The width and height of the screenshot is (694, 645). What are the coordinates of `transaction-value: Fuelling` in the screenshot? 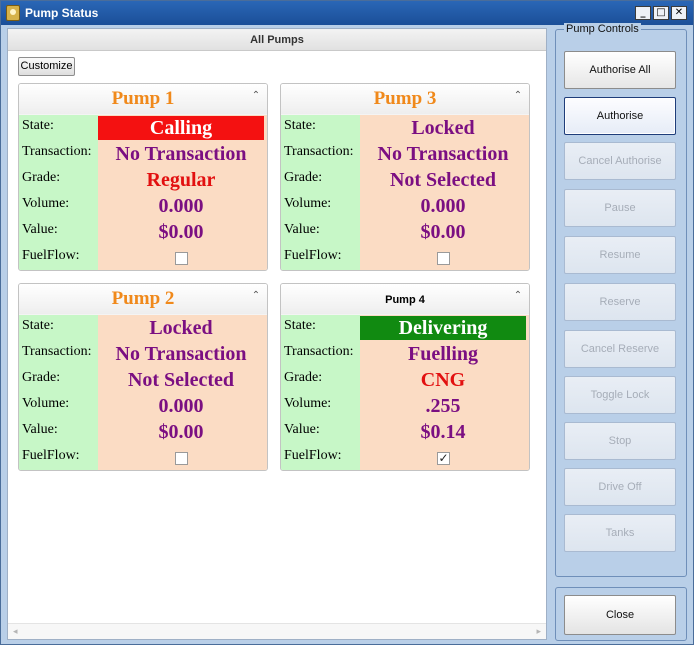 It's located at (442, 354).